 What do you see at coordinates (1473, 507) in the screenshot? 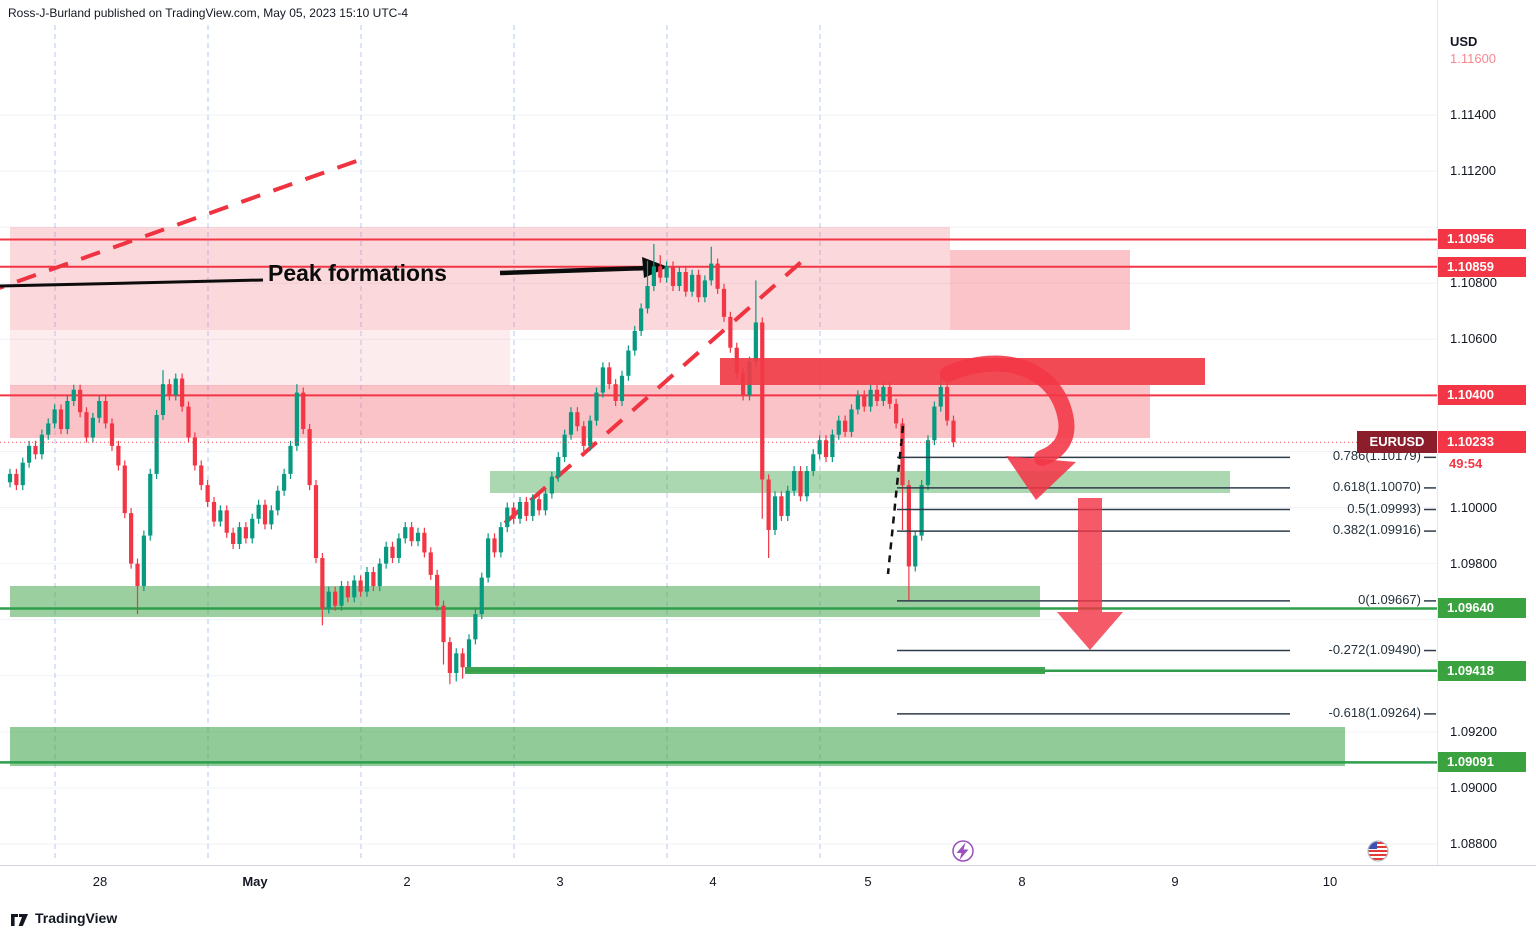
I see `price-axis-label: 1.10000` at bounding box center [1473, 507].